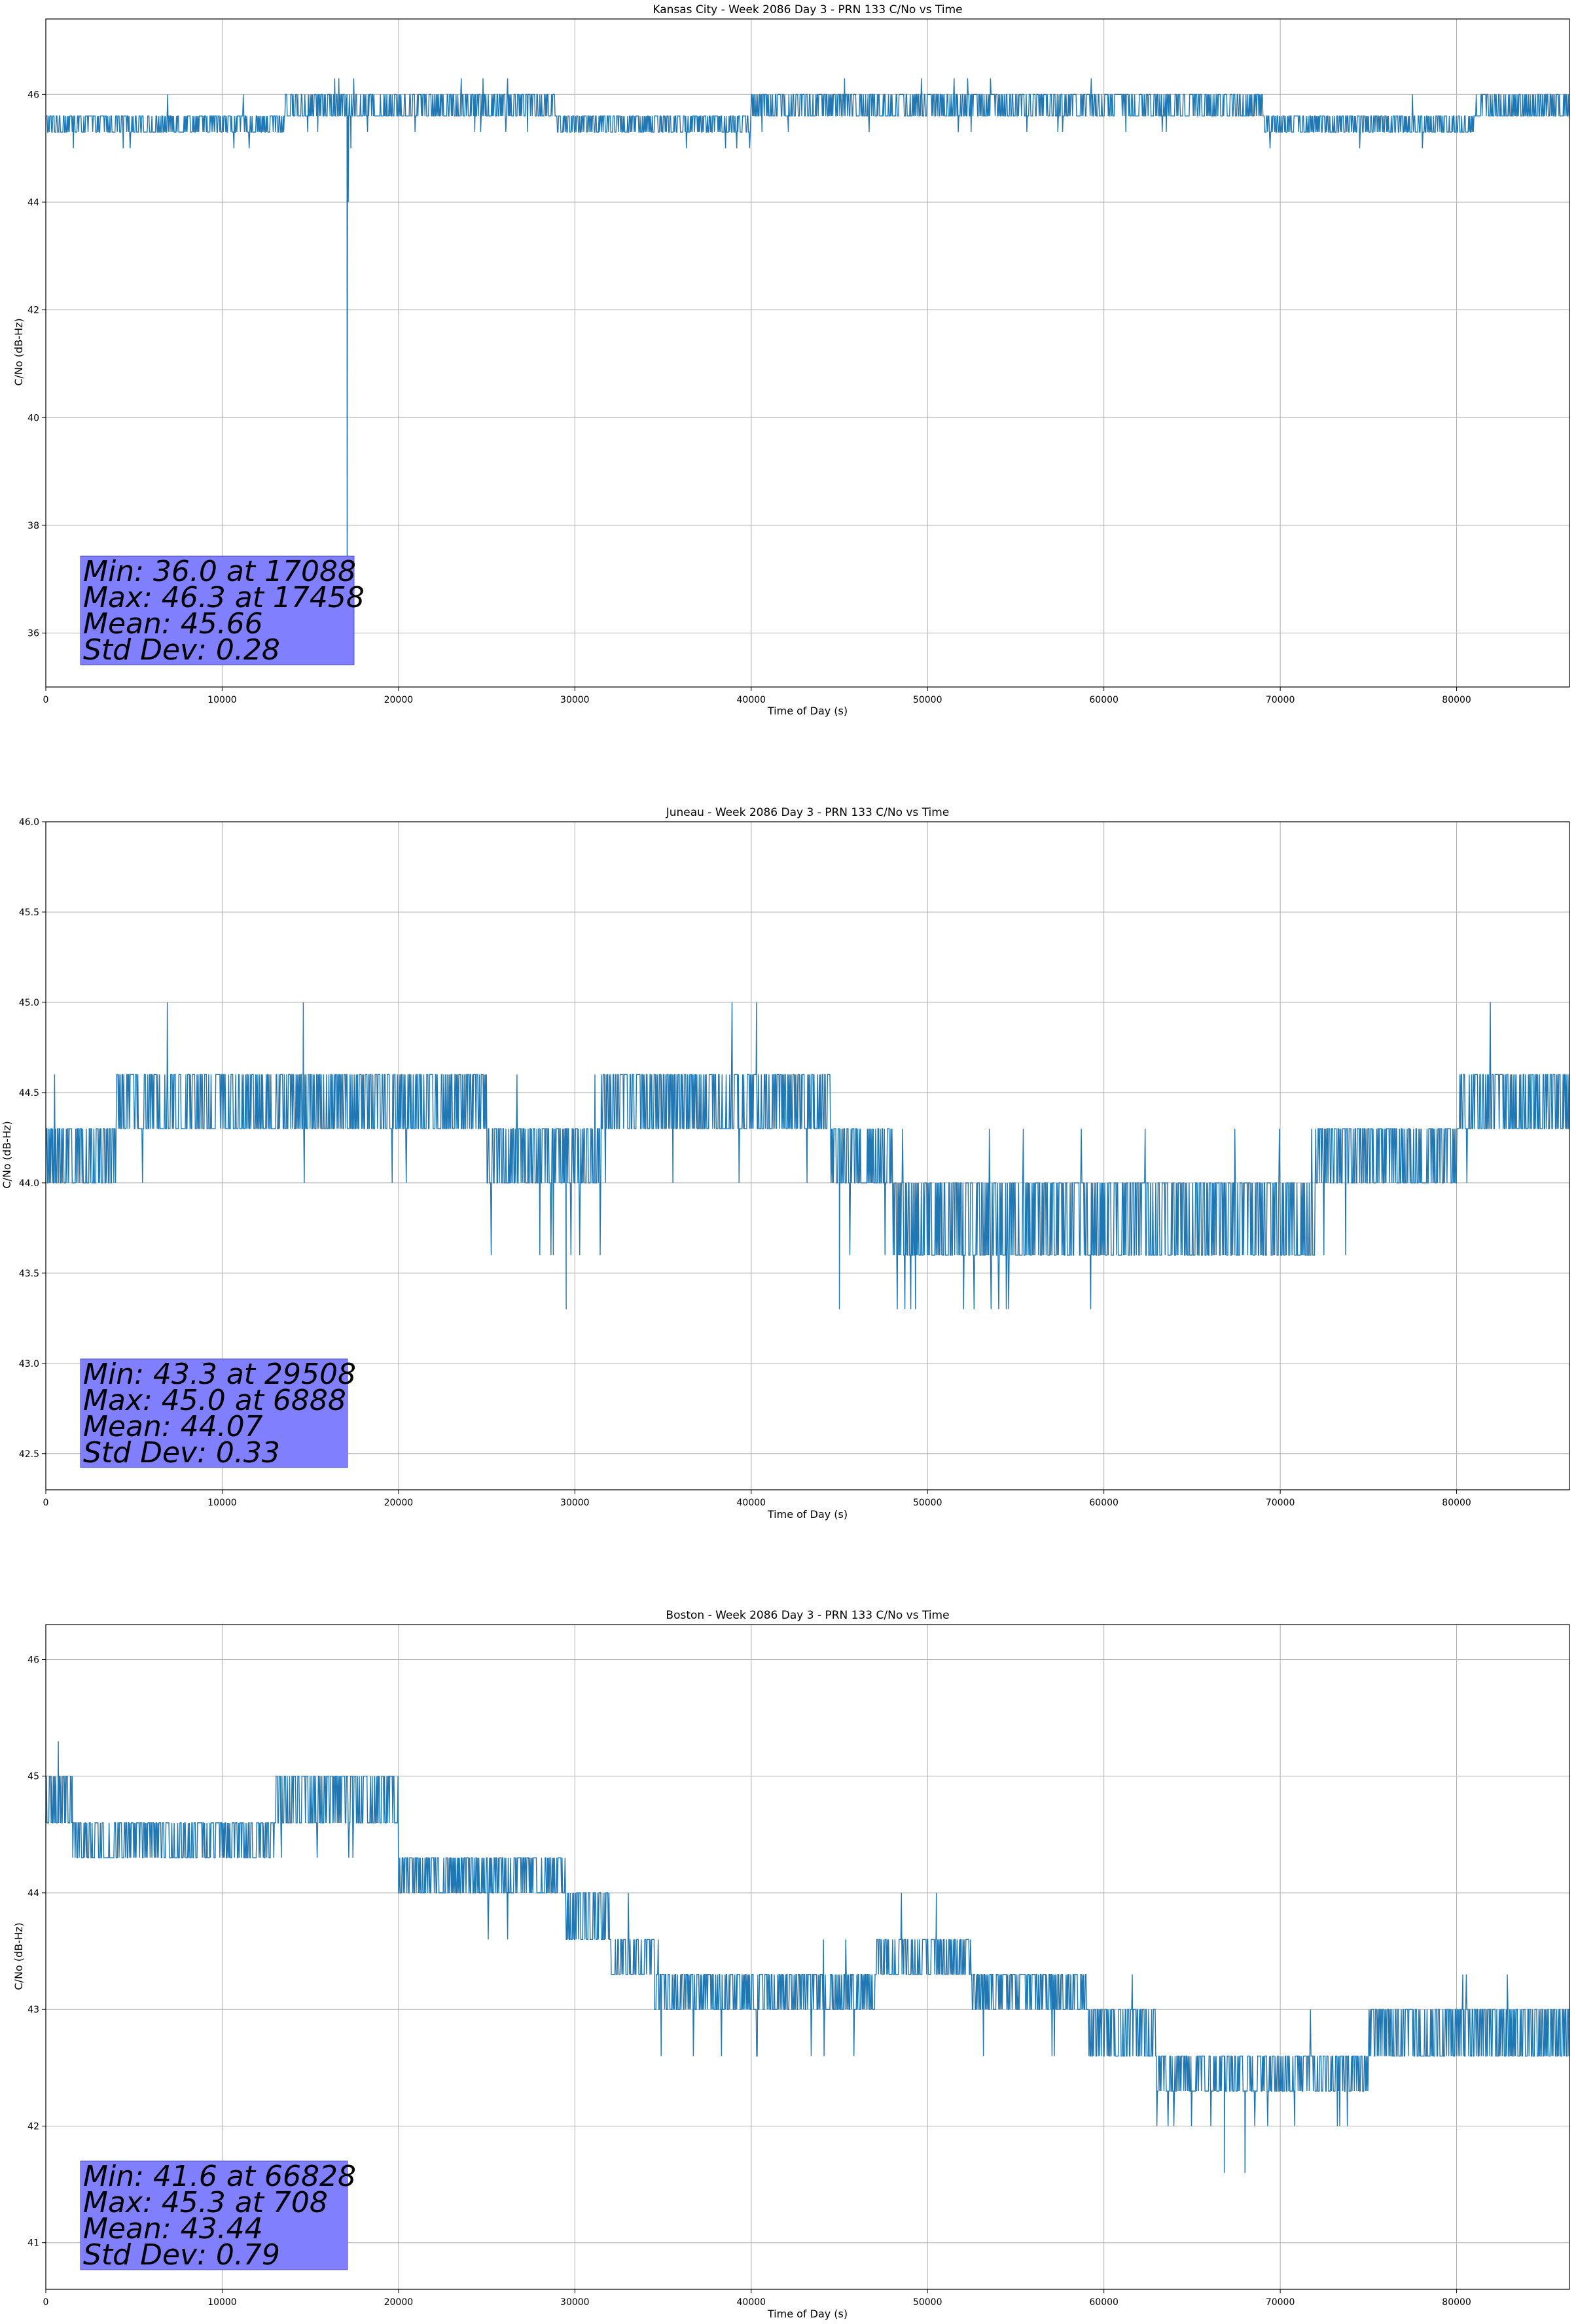 The width and height of the screenshot is (1576, 2324). I want to click on stats-line: Max: 45.0 at 6888, so click(214, 1401).